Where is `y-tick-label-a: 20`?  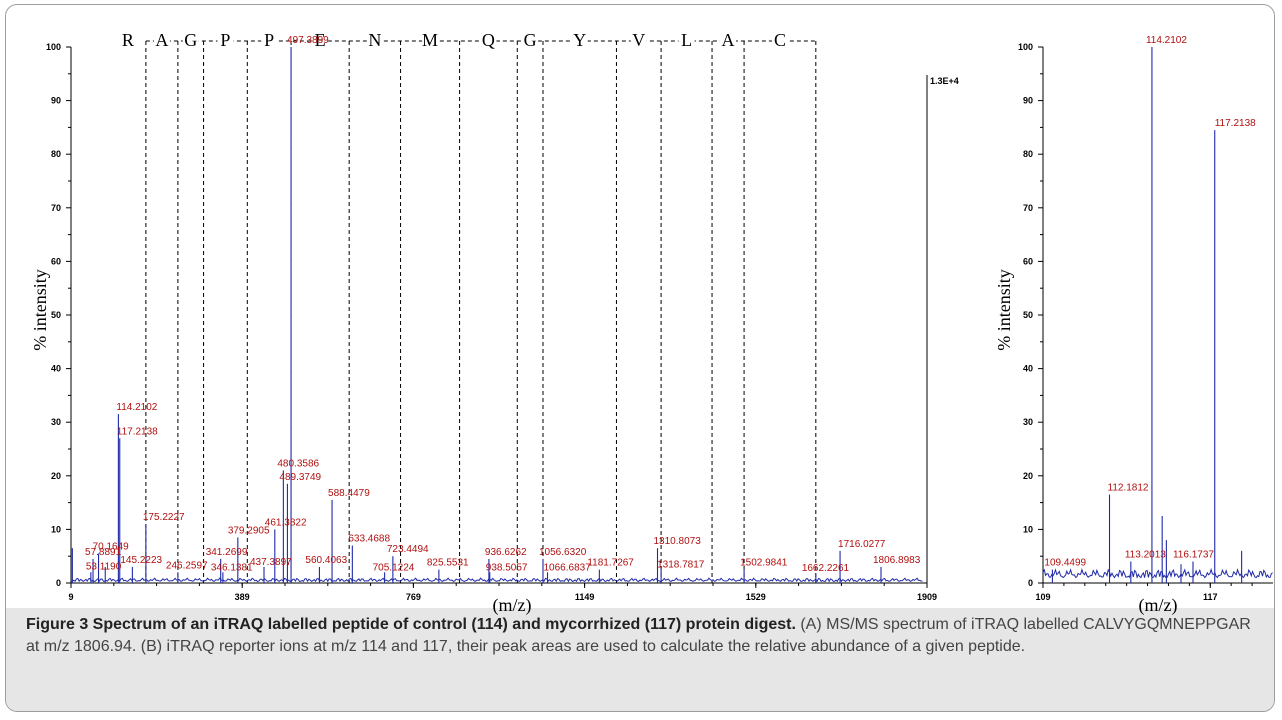
y-tick-label-a: 20 is located at coordinates (56, 476).